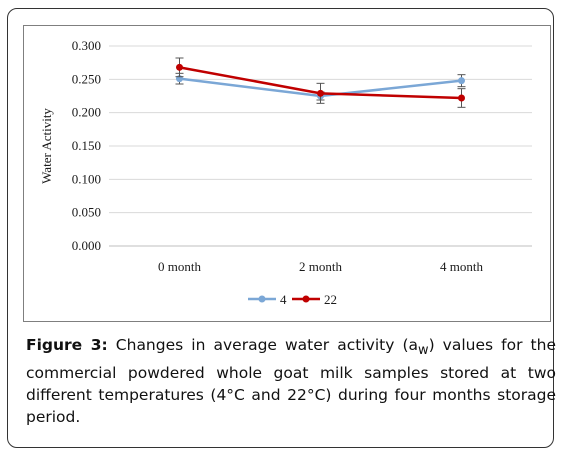  I want to click on y-tick-label: 0.150, so click(86, 145).